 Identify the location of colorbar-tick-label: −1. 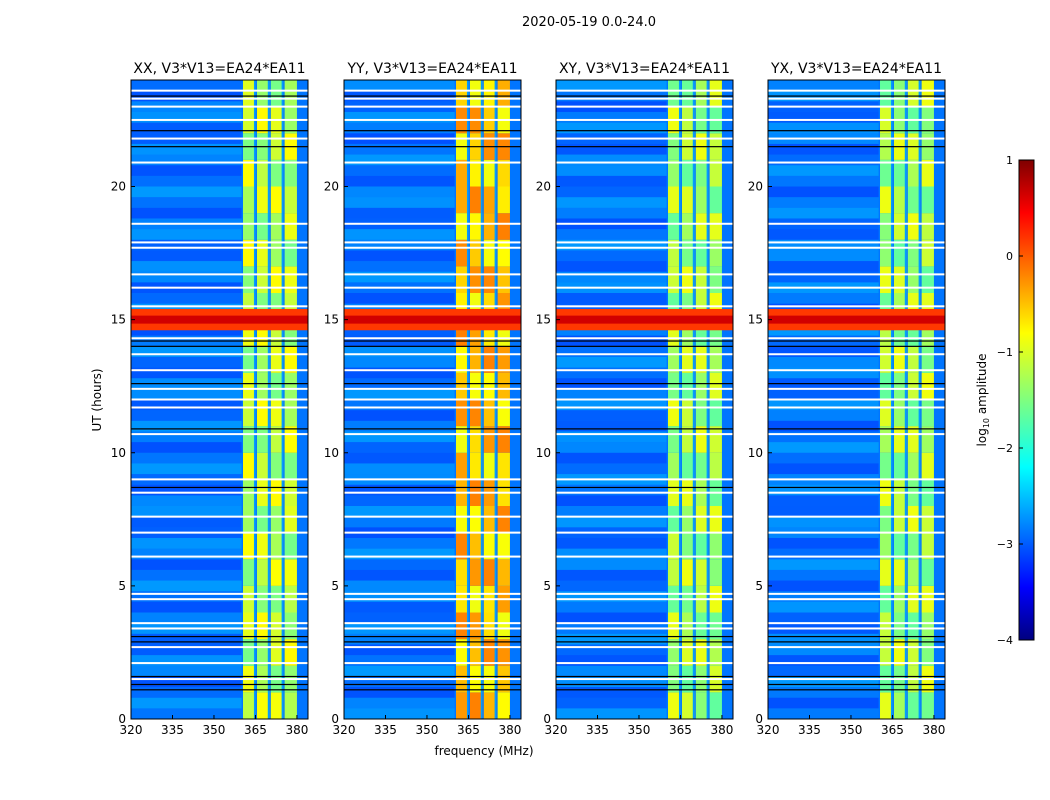
(1005, 352).